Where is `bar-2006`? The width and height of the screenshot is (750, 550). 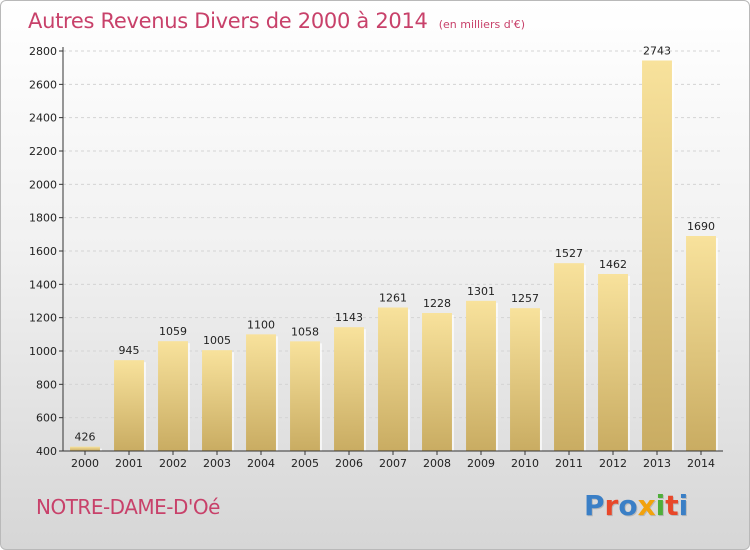 bar-2006 is located at coordinates (349, 389).